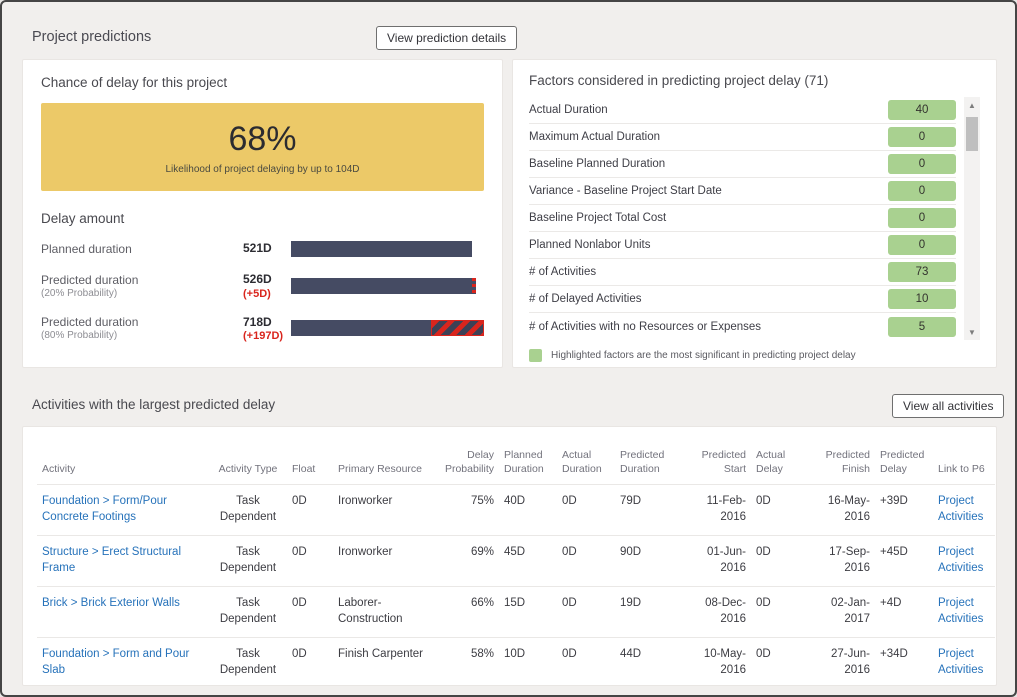 This screenshot has width=1017, height=697. What do you see at coordinates (387, 328) in the screenshot?
I see `predicted-80-bar` at bounding box center [387, 328].